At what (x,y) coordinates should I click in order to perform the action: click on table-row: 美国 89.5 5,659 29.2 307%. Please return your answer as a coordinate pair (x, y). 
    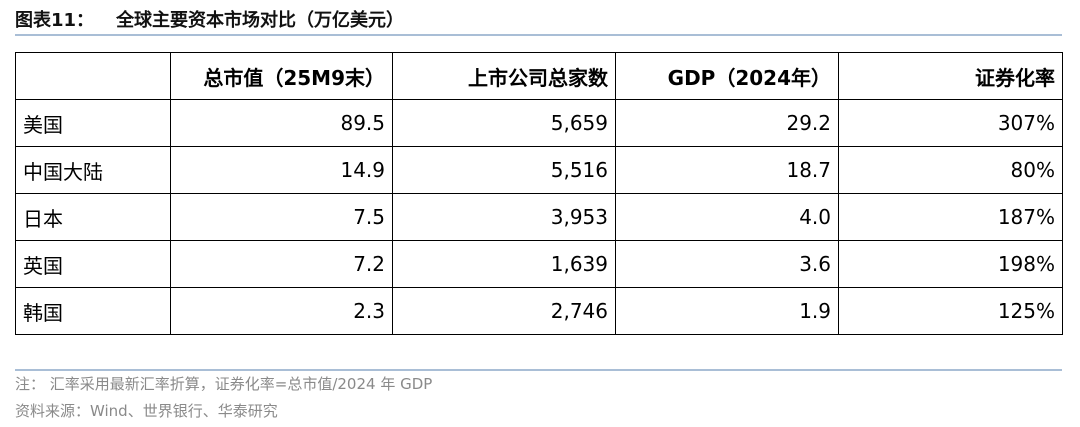
    Looking at the image, I should click on (539, 123).